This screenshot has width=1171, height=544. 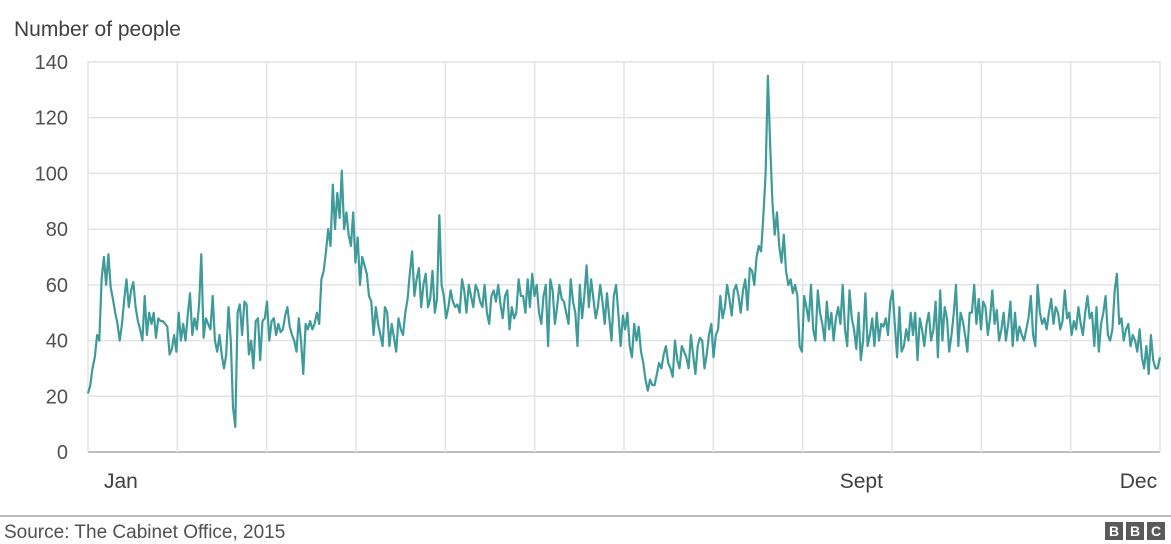 I want to click on x-axis-labels: Jan Sept Dec, so click(x=630, y=481).